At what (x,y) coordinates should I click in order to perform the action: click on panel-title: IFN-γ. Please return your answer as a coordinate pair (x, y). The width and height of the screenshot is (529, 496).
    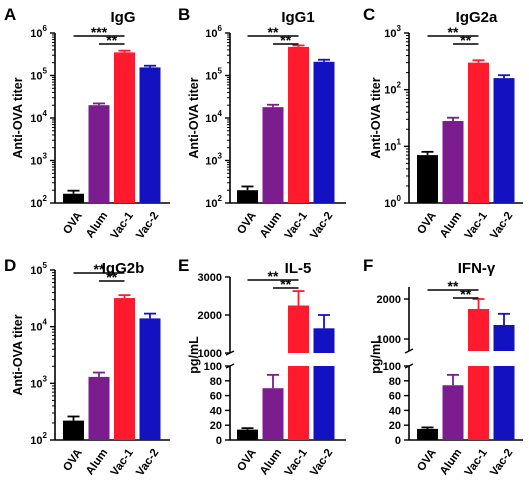
    Looking at the image, I should click on (477, 268).